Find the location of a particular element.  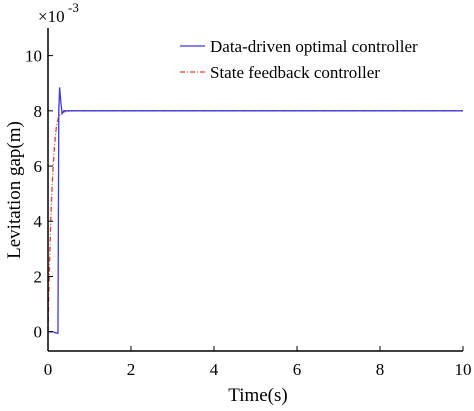

x-tick-label: 6 is located at coordinates (297, 369).